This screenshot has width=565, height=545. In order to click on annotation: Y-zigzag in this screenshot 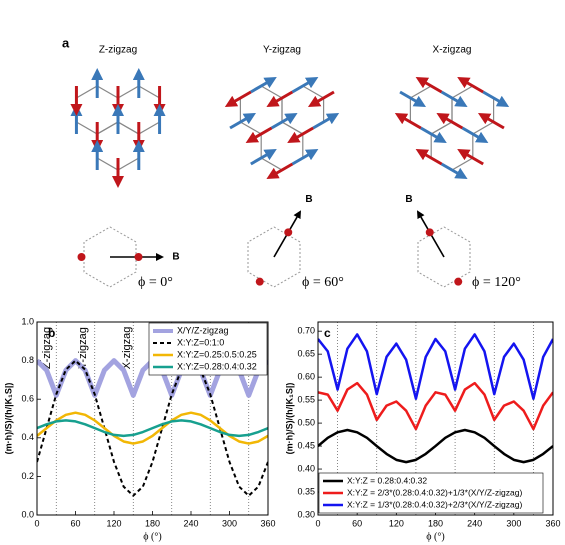, I will do `click(83, 348)`.